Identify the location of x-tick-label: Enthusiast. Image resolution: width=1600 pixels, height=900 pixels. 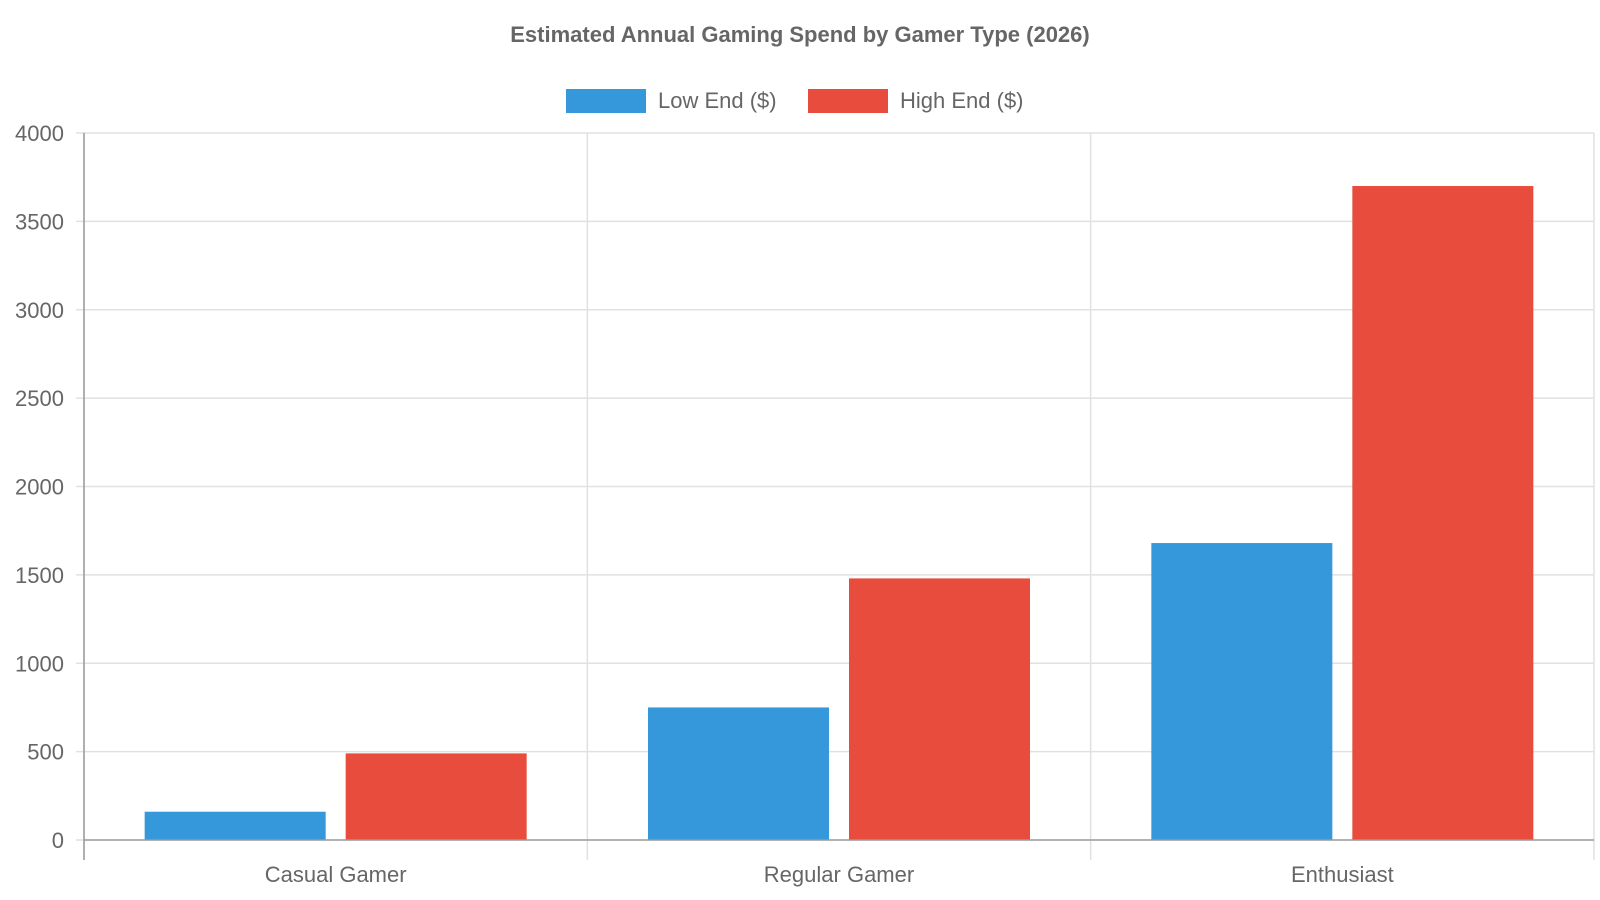
(1342, 874).